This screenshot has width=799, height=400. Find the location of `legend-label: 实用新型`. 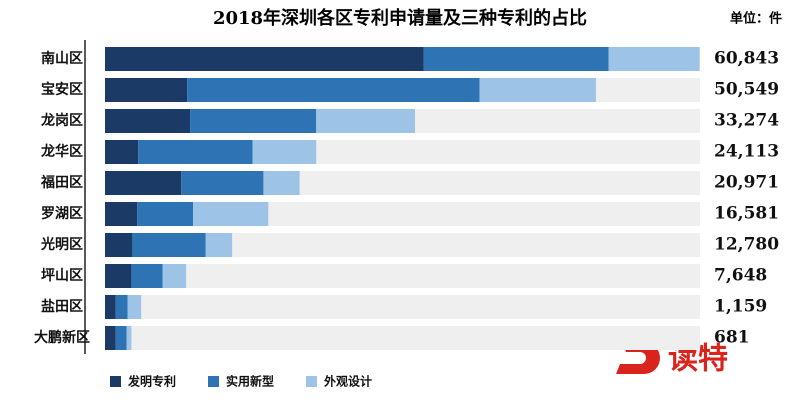

legend-label: 实用新型 is located at coordinates (250, 381).